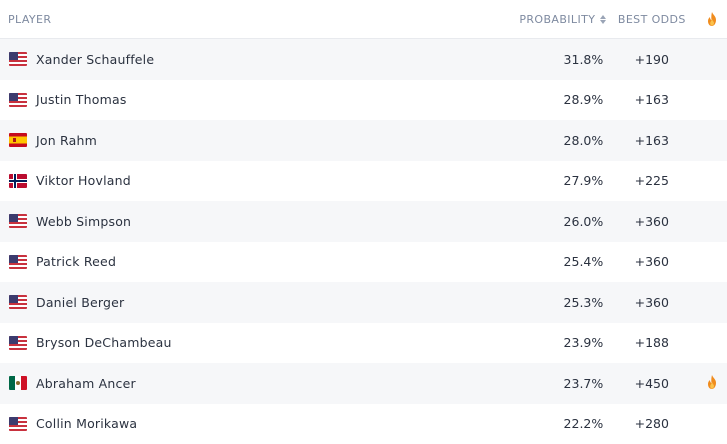  I want to click on player-cell: Bryson DeChambeau, so click(247, 342).